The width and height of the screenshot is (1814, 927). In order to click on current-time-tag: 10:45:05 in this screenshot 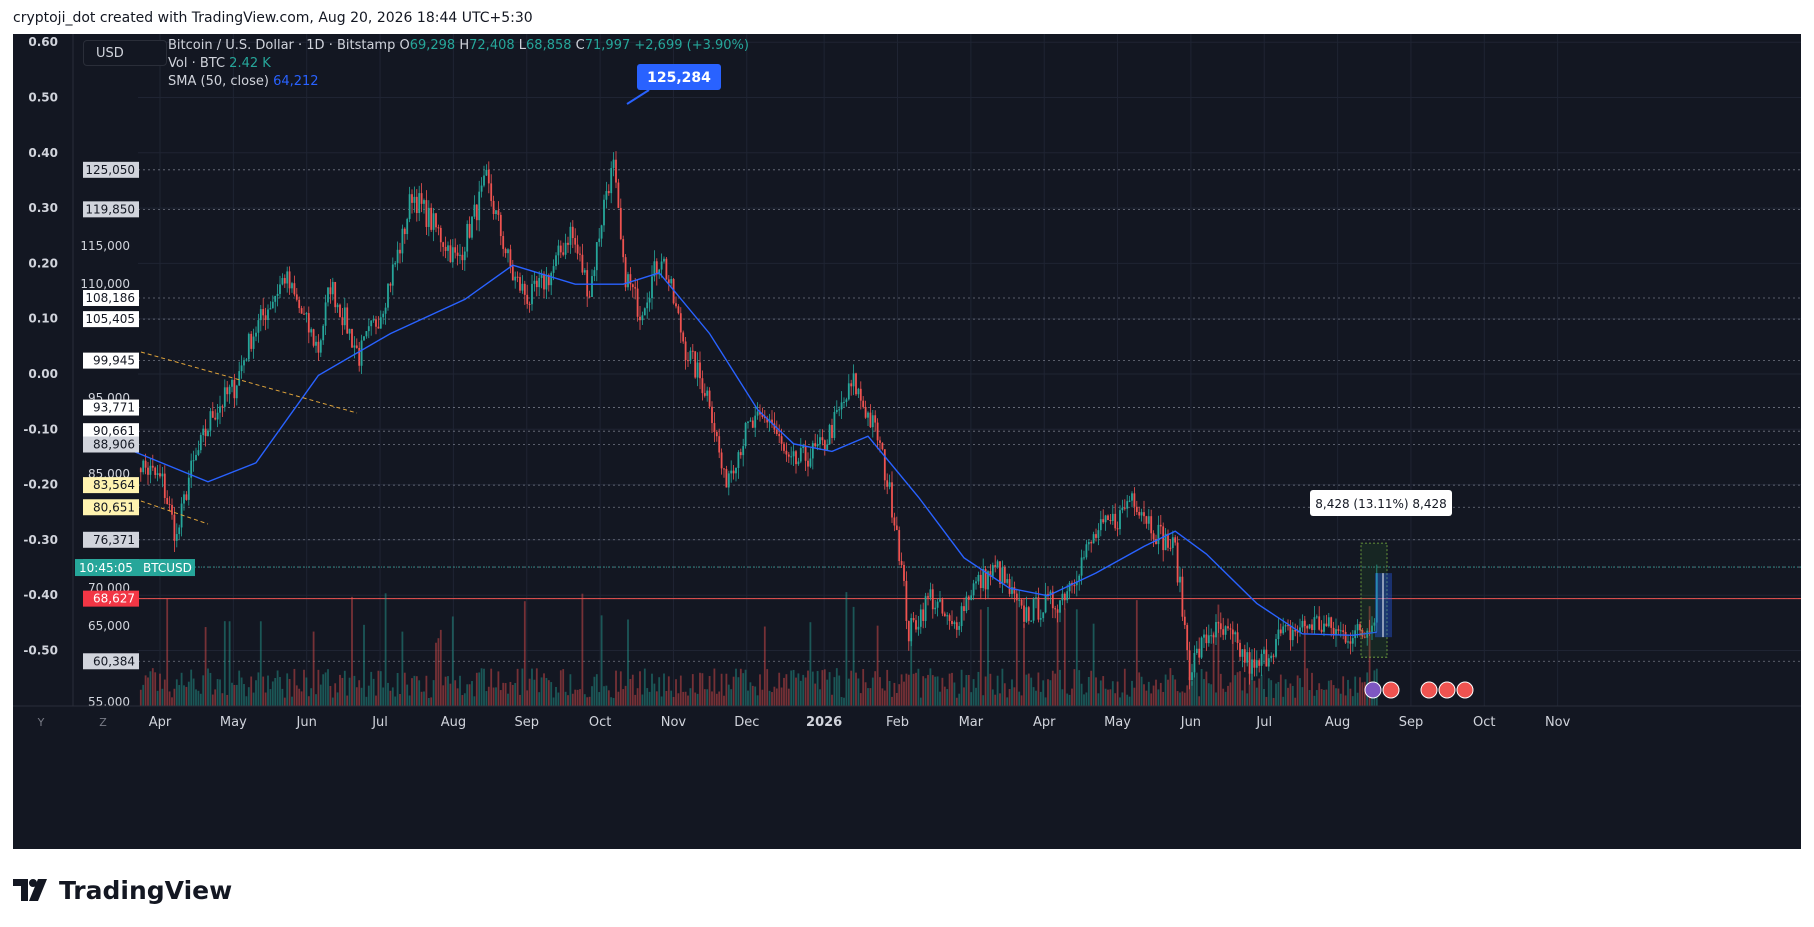, I will do `click(106, 568)`.